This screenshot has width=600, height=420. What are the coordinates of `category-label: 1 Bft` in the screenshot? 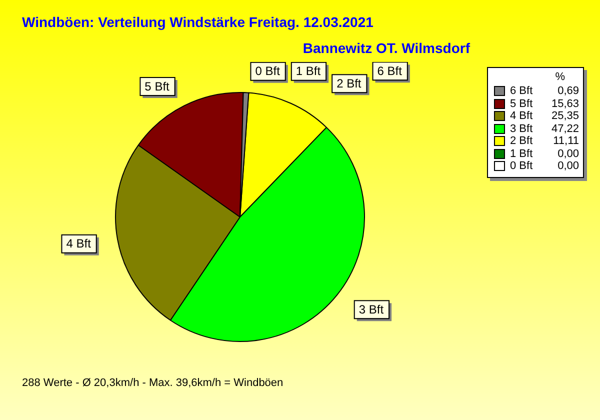 It's located at (521, 154).